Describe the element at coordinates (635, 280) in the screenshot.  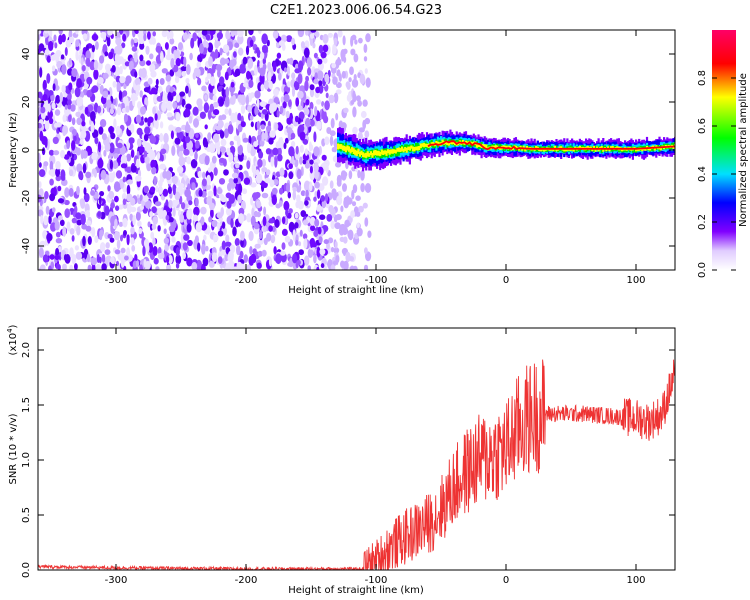
I see `x-tick-label: 100` at that location.